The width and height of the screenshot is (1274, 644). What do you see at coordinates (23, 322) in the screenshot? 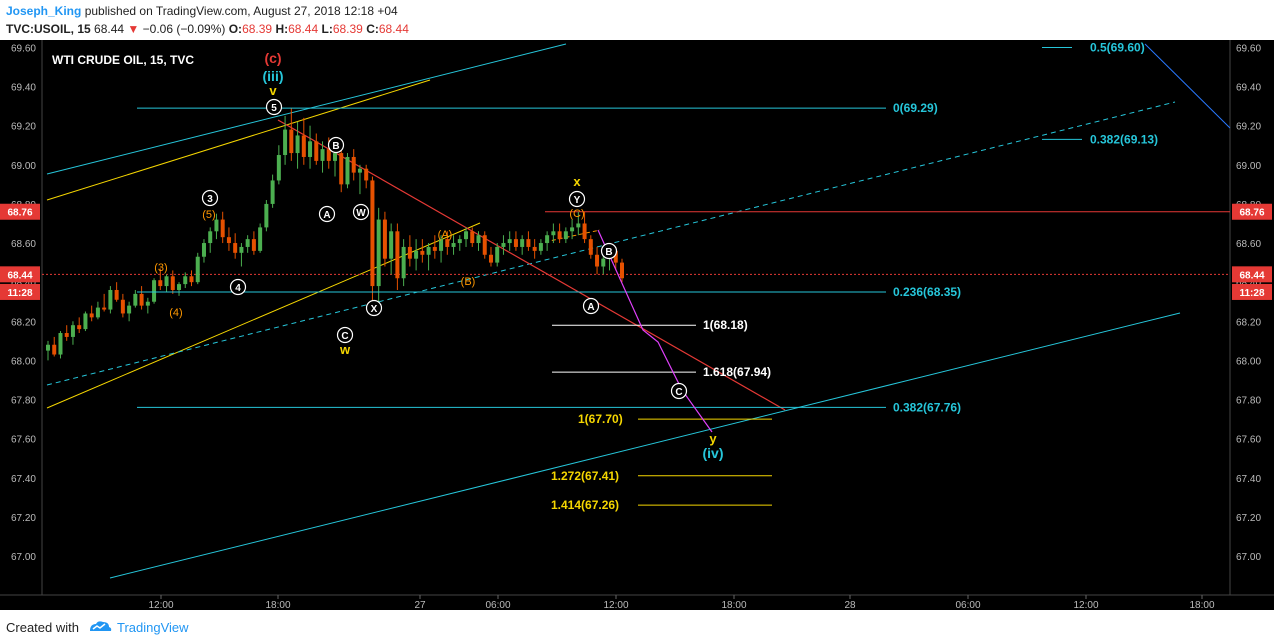
I see `y-tick-label-left: 68.20` at bounding box center [23, 322].